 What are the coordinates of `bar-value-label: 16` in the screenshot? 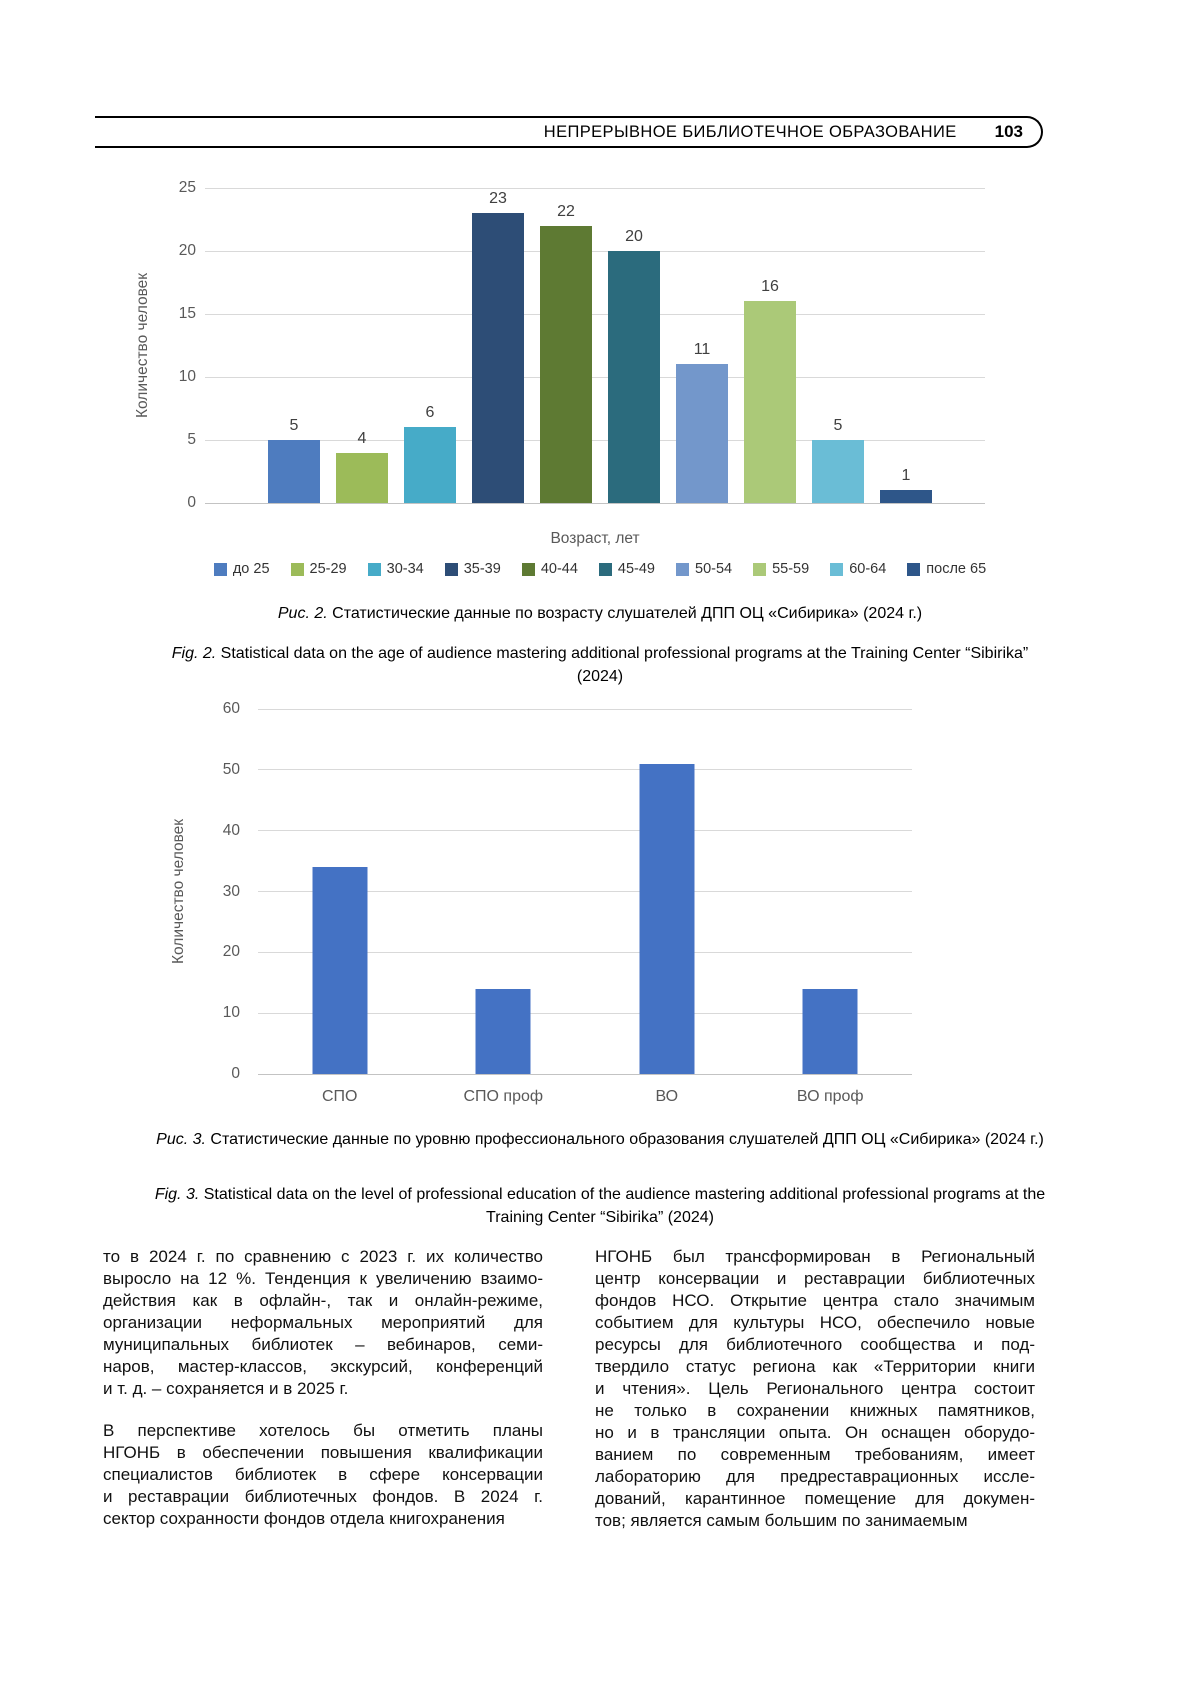 It's located at (770, 287).